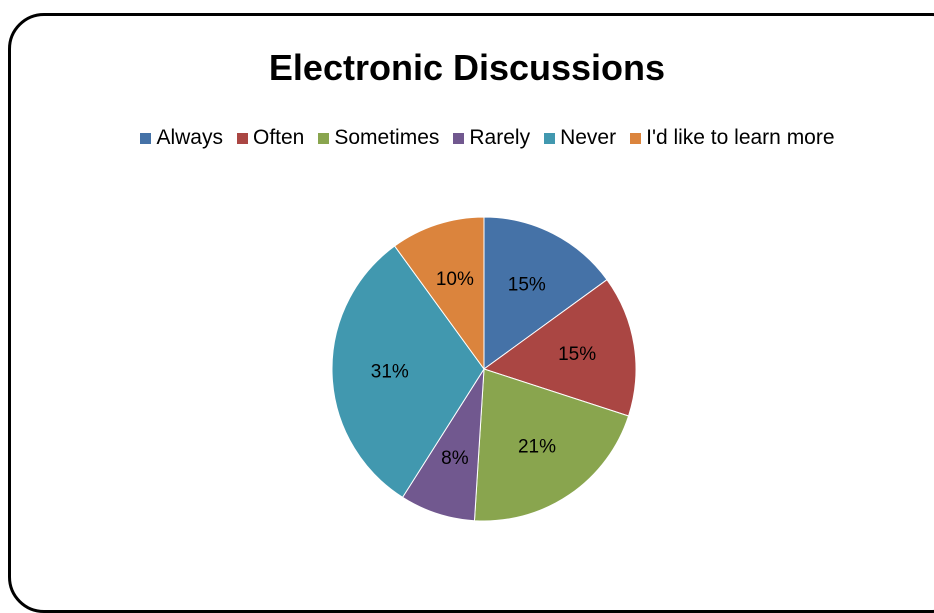  Describe the element at coordinates (242, 138) in the screenshot. I see `legend-swatch-often` at that location.